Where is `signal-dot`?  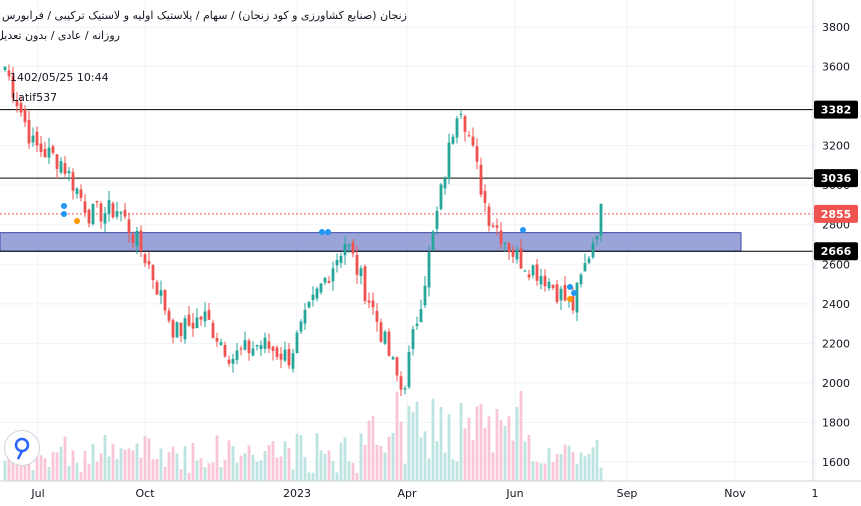 signal-dot is located at coordinates (570, 287).